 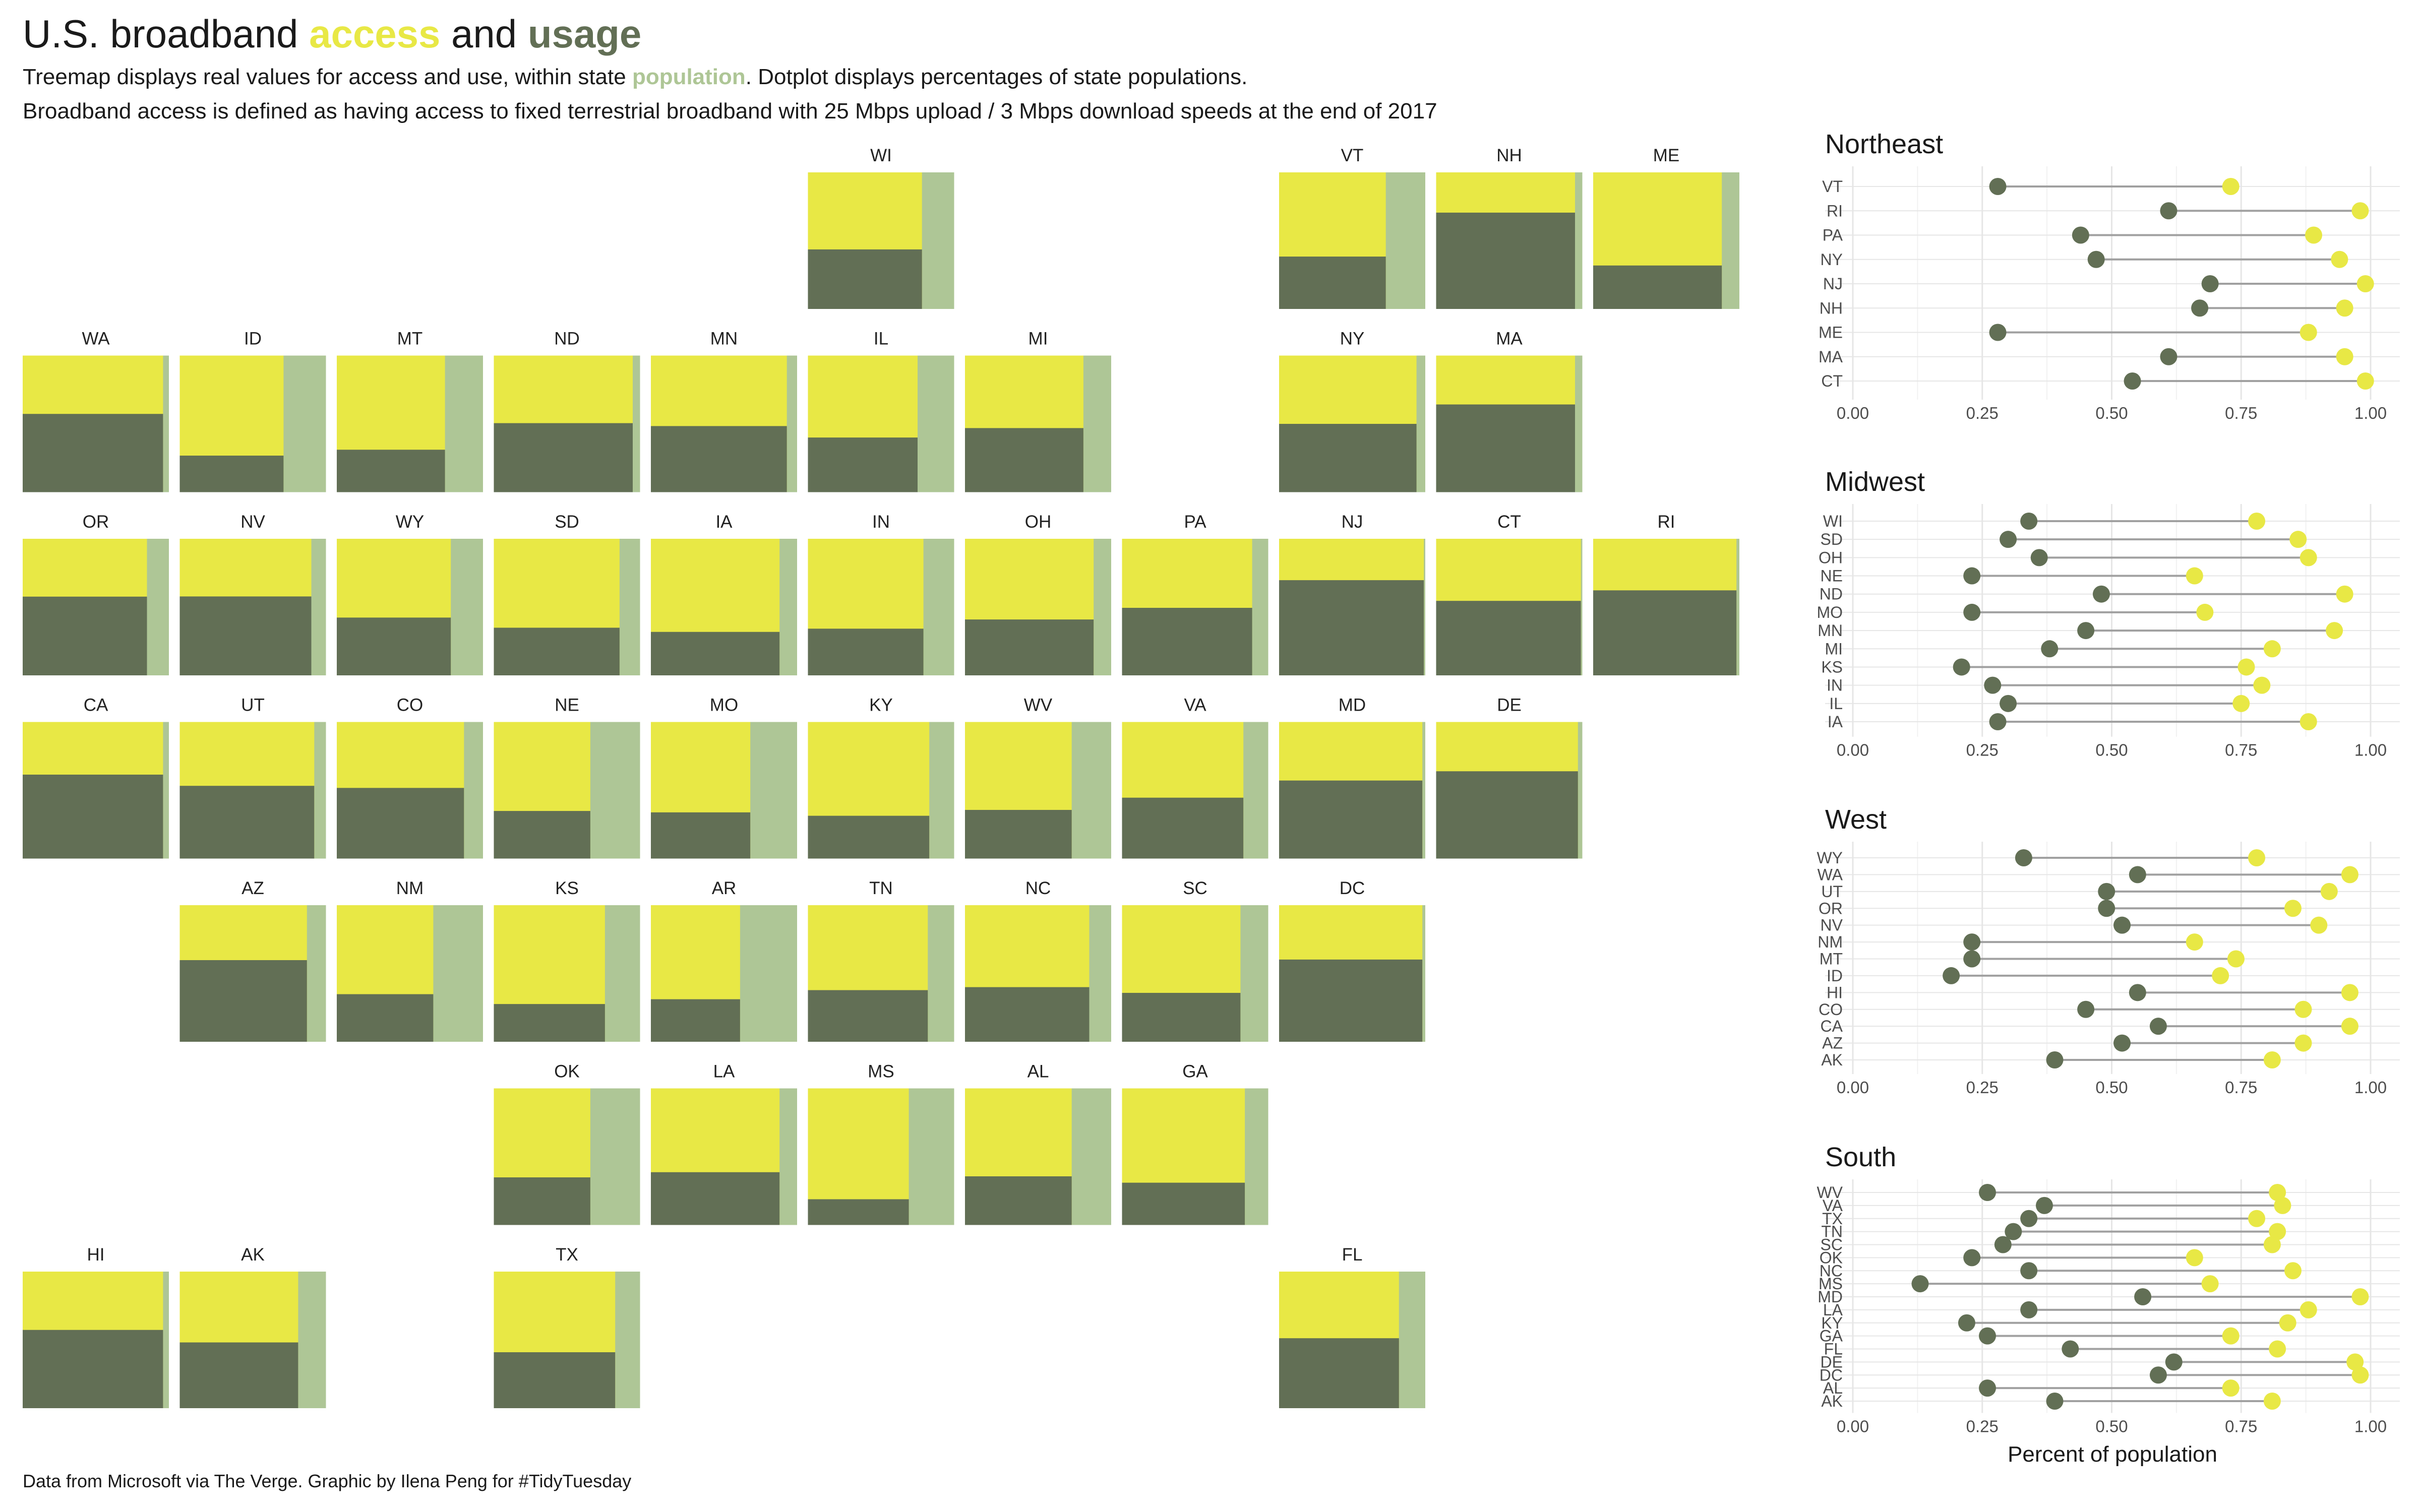 I want to click on tile-me: ME, so click(x=1666, y=228).